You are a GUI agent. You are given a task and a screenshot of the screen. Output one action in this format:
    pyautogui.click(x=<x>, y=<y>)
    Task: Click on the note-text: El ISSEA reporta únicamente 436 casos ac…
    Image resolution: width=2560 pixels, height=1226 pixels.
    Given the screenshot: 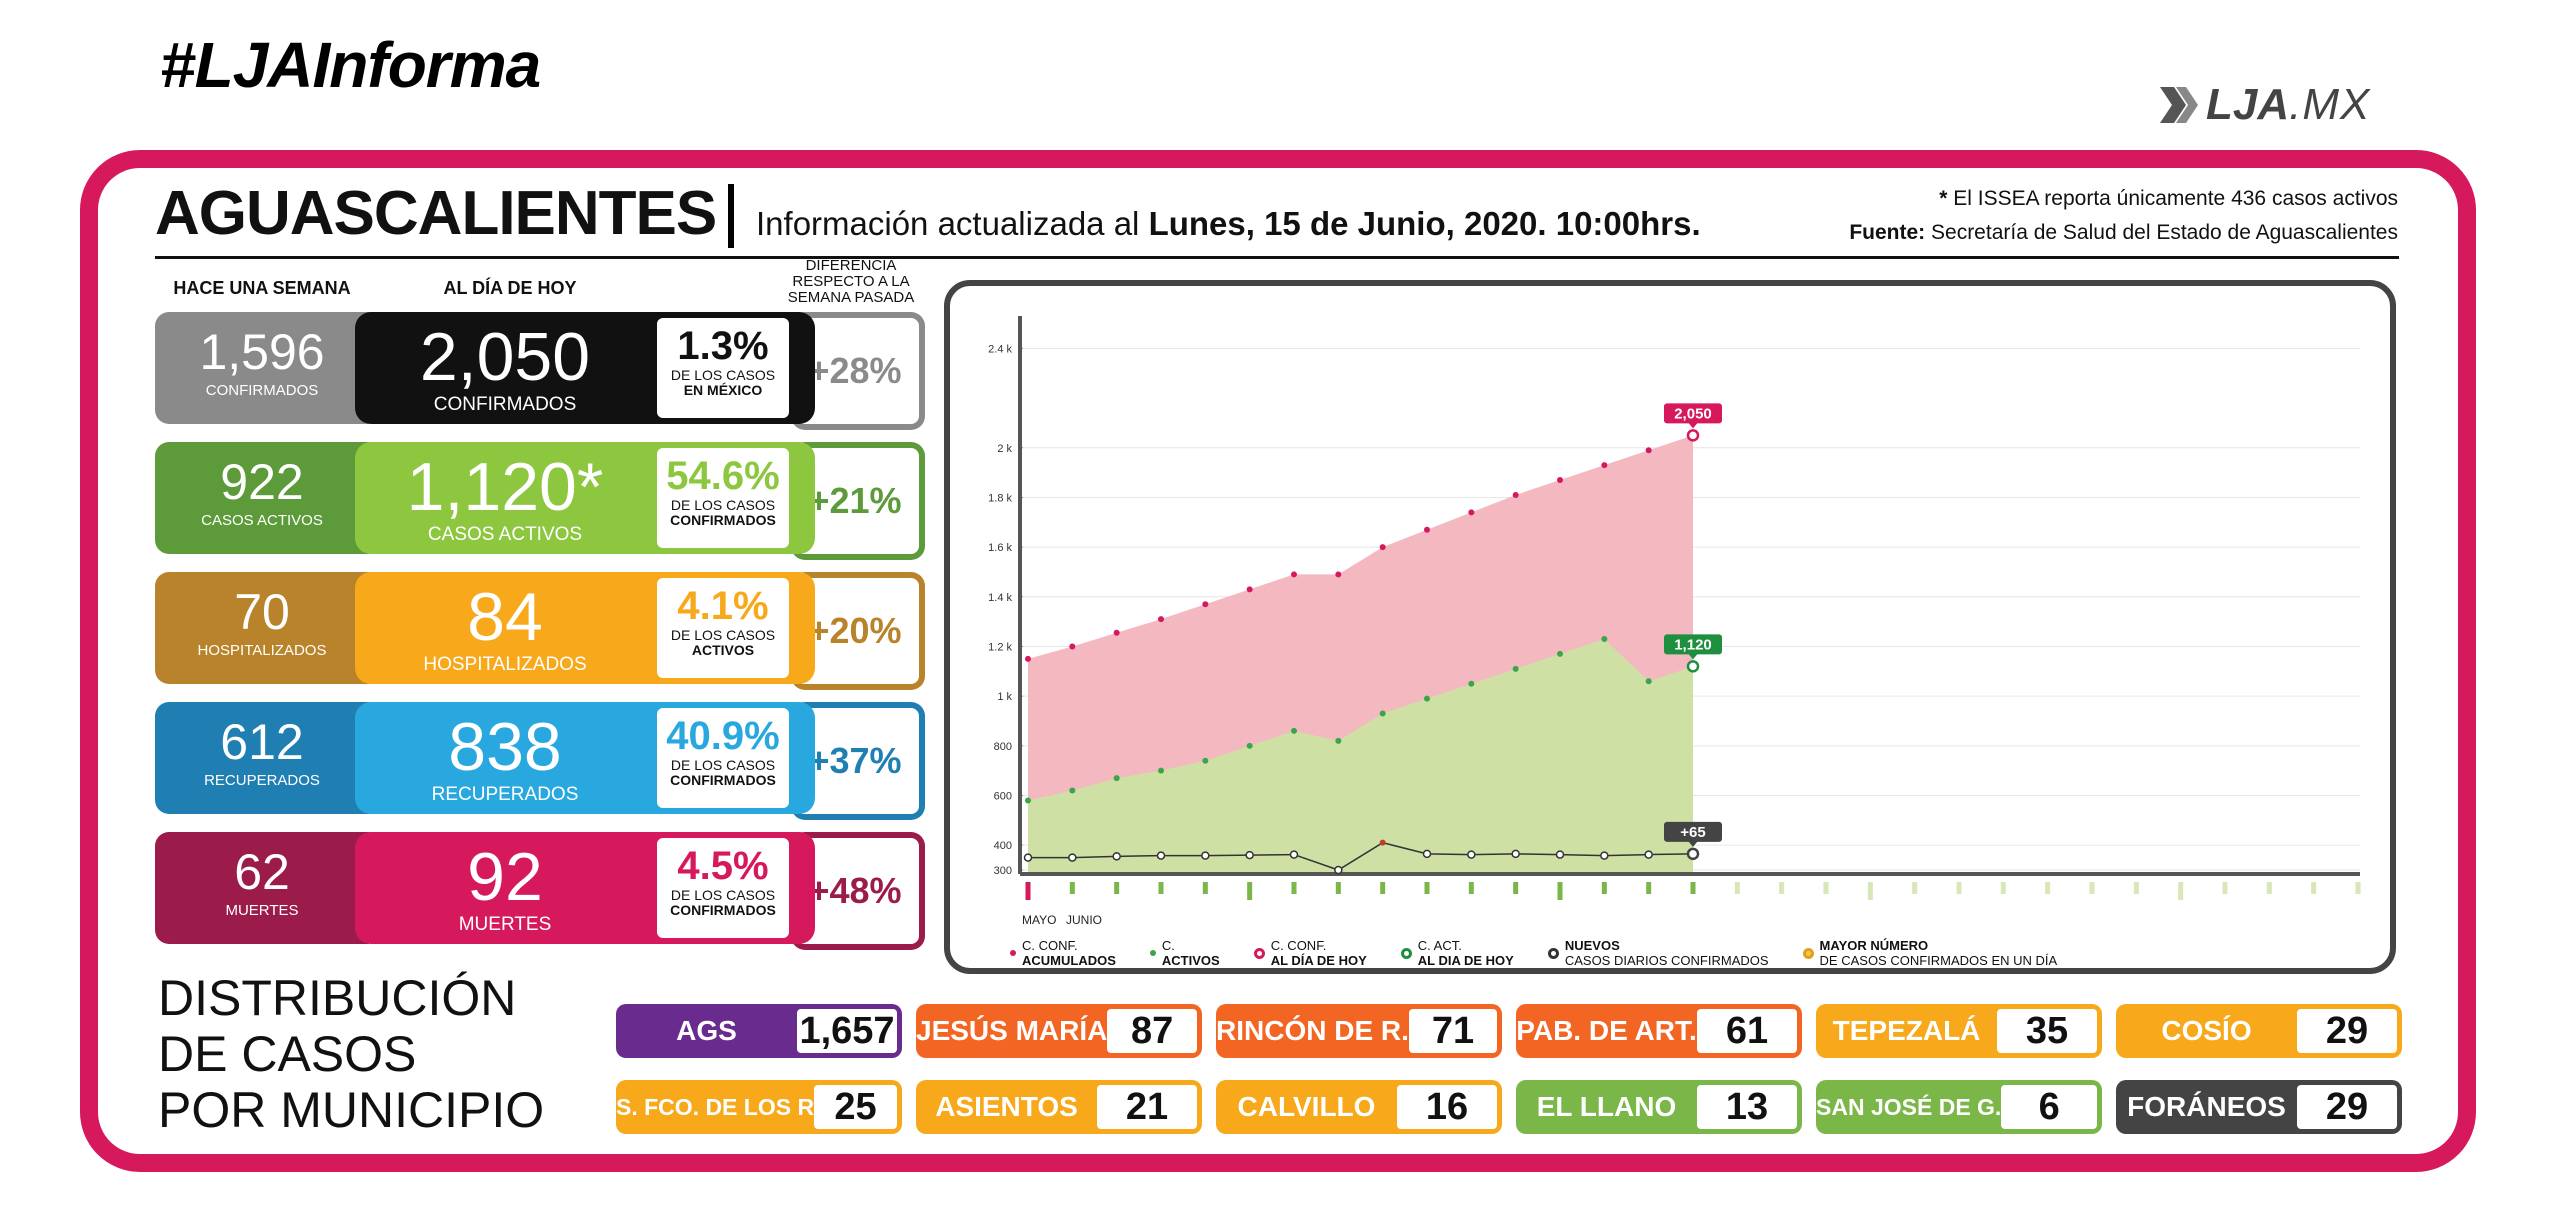 What is the action you would take?
    pyautogui.click(x=2172, y=198)
    